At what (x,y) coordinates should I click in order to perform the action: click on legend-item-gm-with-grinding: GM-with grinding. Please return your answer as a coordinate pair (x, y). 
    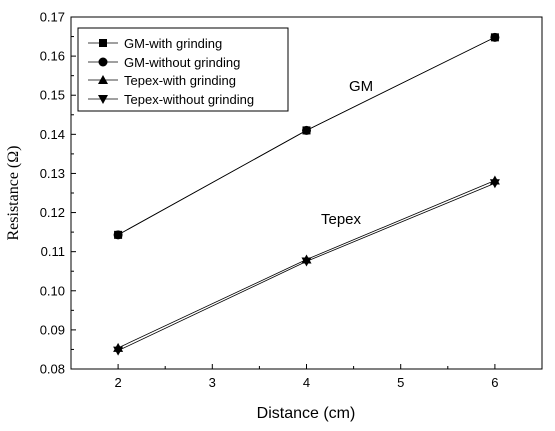
    Looking at the image, I should click on (155, 43).